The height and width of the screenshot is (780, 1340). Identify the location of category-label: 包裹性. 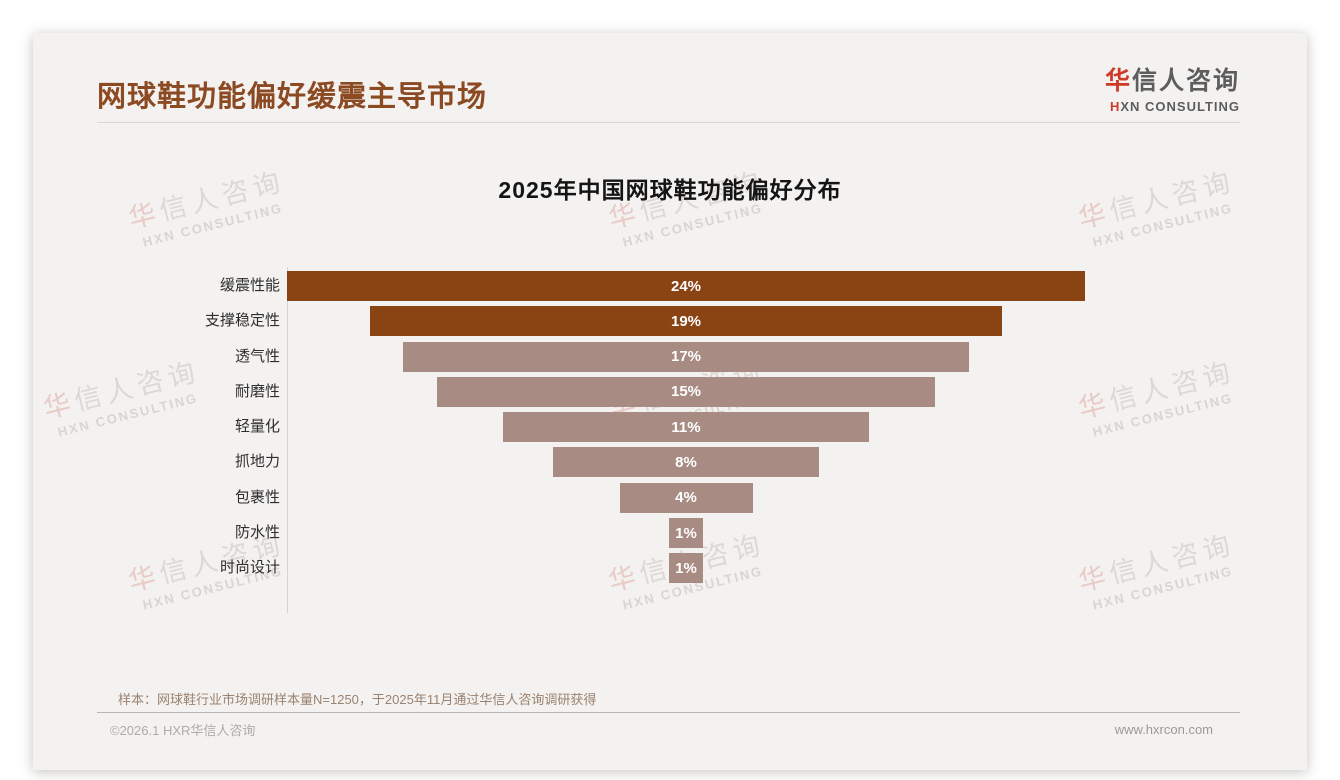
(257, 497).